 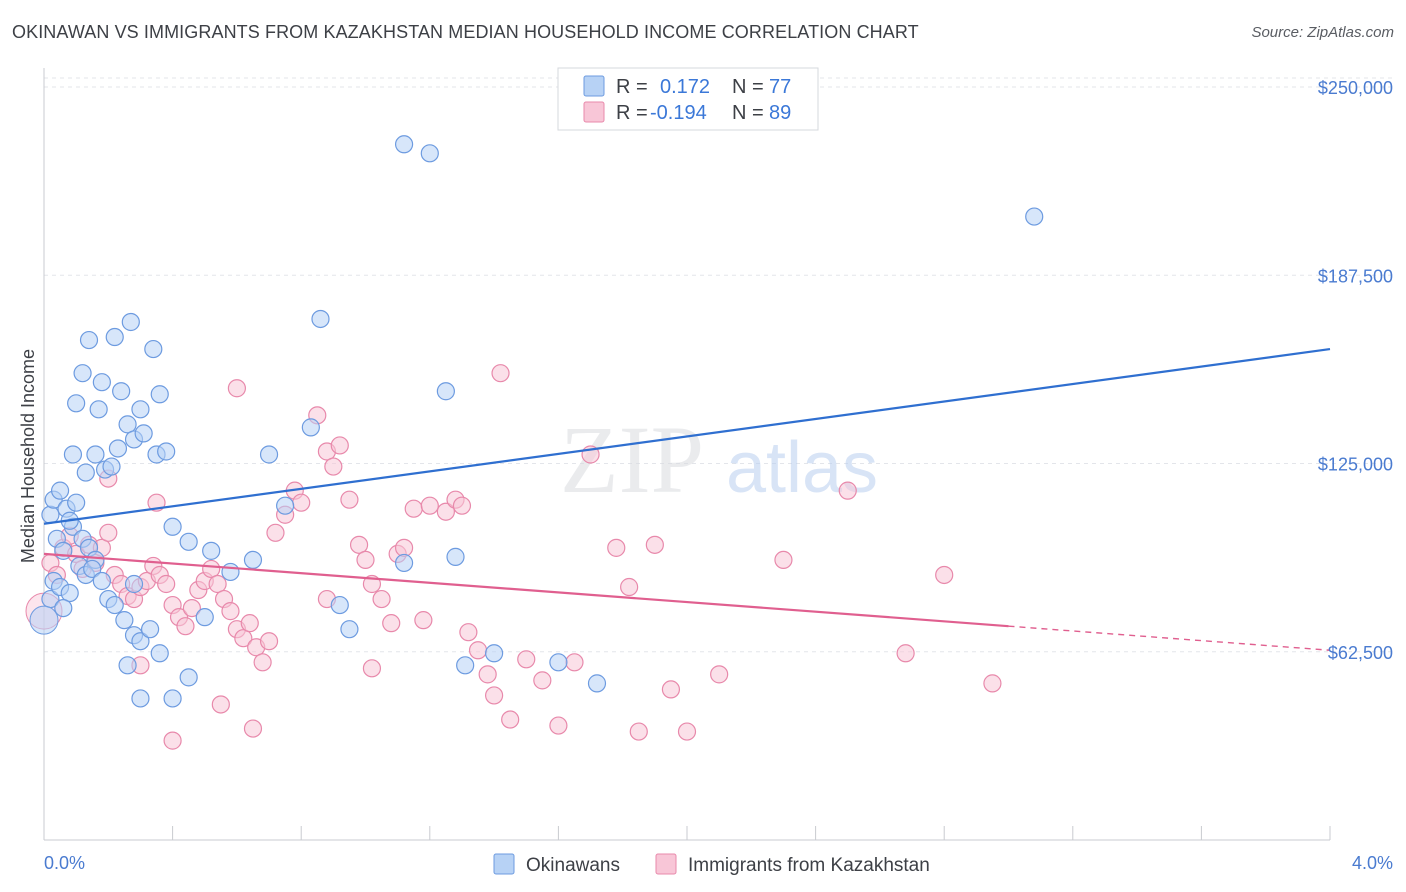 What do you see at coordinates (1169, 638) in the screenshot?
I see `trend-line-kazakhstan-extension` at bounding box center [1169, 638].